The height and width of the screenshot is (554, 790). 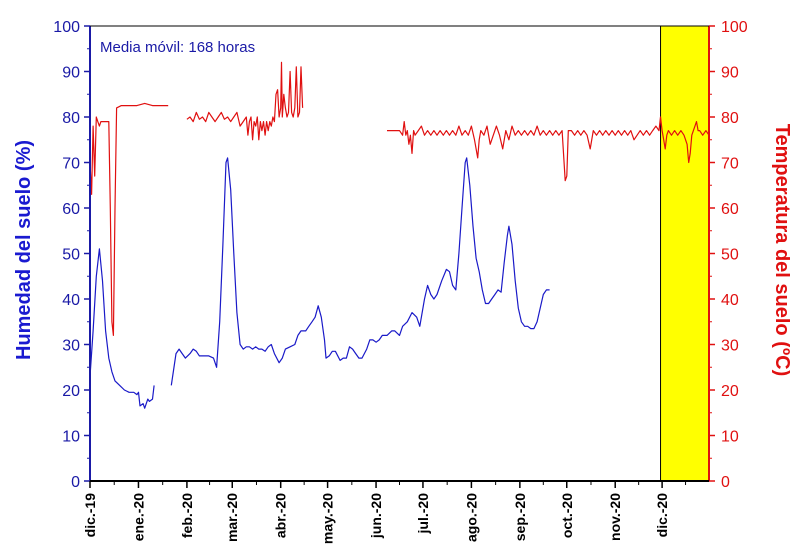 What do you see at coordinates (730, 73) in the screenshot?
I see `y-right-tick-label: 90` at bounding box center [730, 73].